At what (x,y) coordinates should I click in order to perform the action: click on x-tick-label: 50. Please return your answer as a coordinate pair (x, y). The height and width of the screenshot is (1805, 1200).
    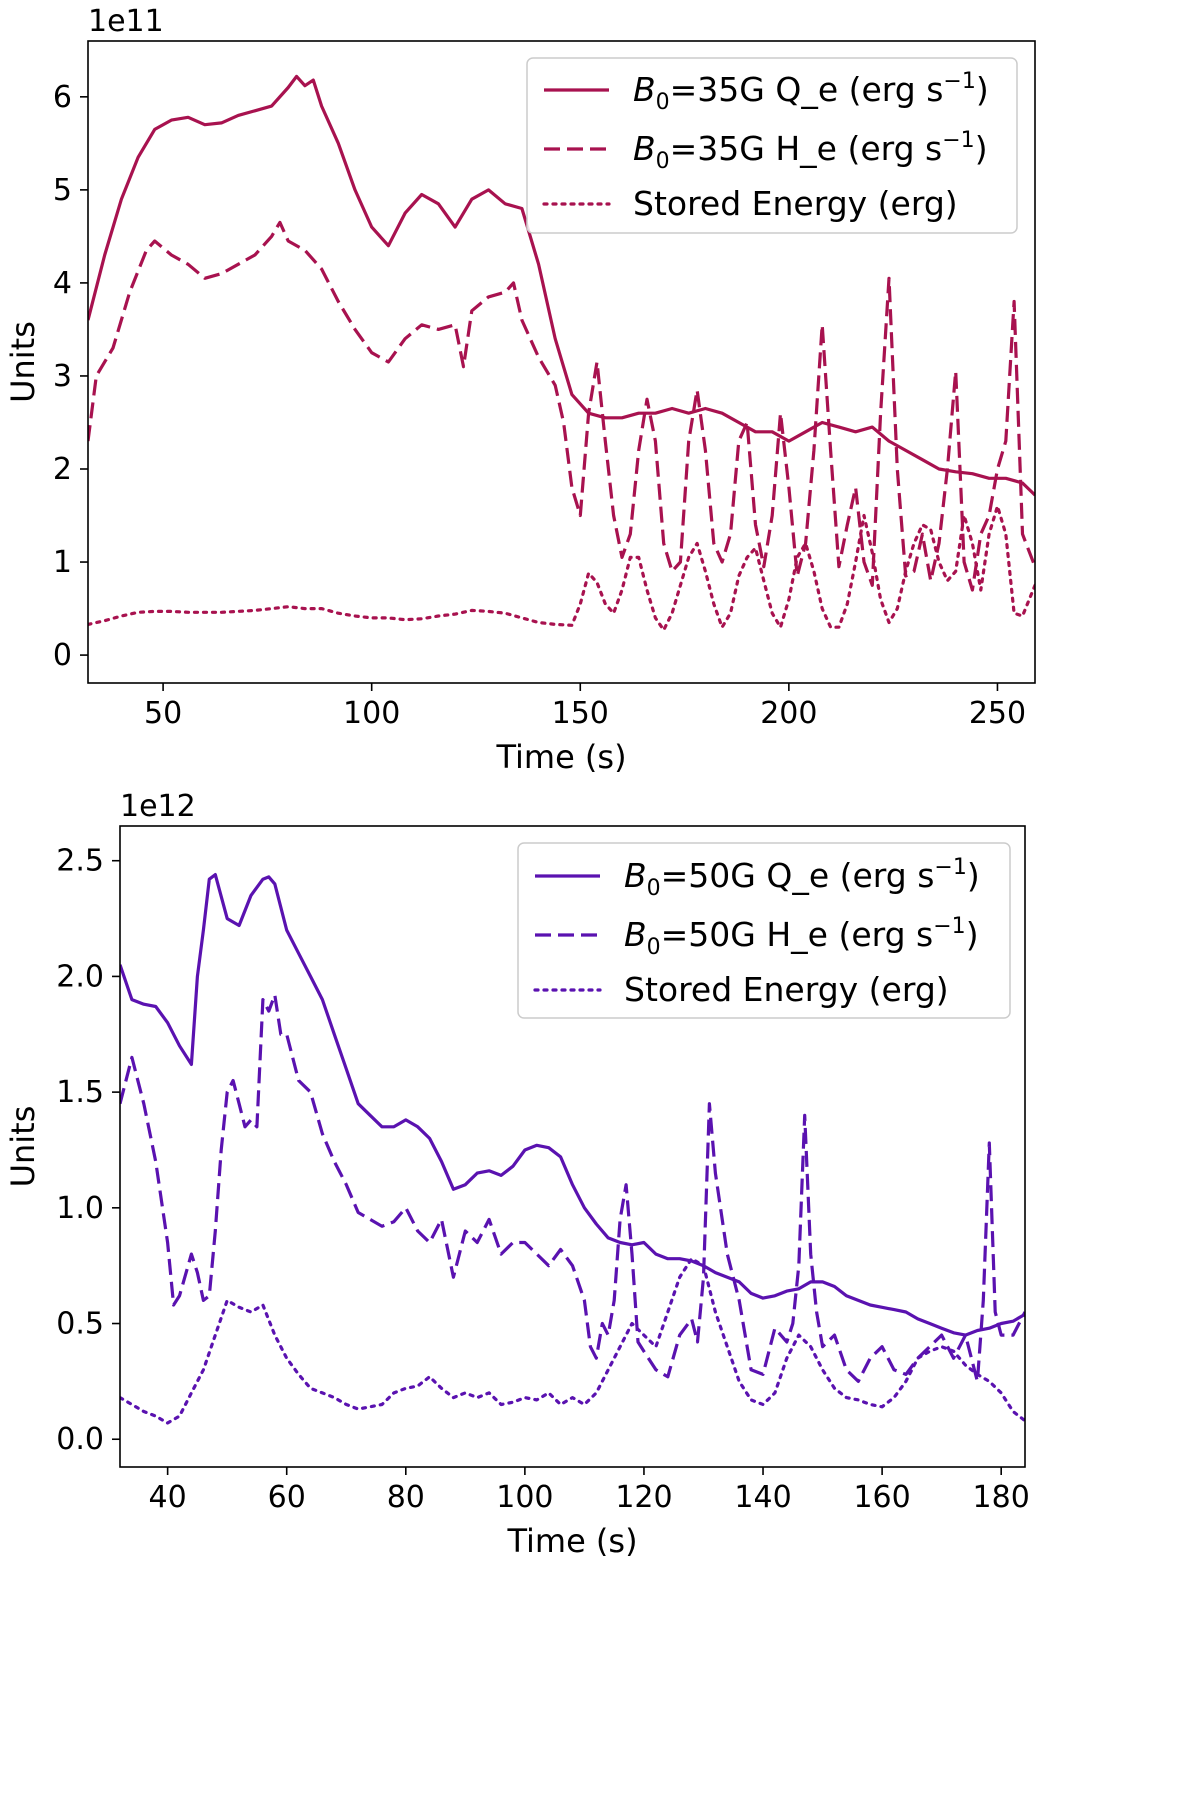
    Looking at the image, I should click on (163, 713).